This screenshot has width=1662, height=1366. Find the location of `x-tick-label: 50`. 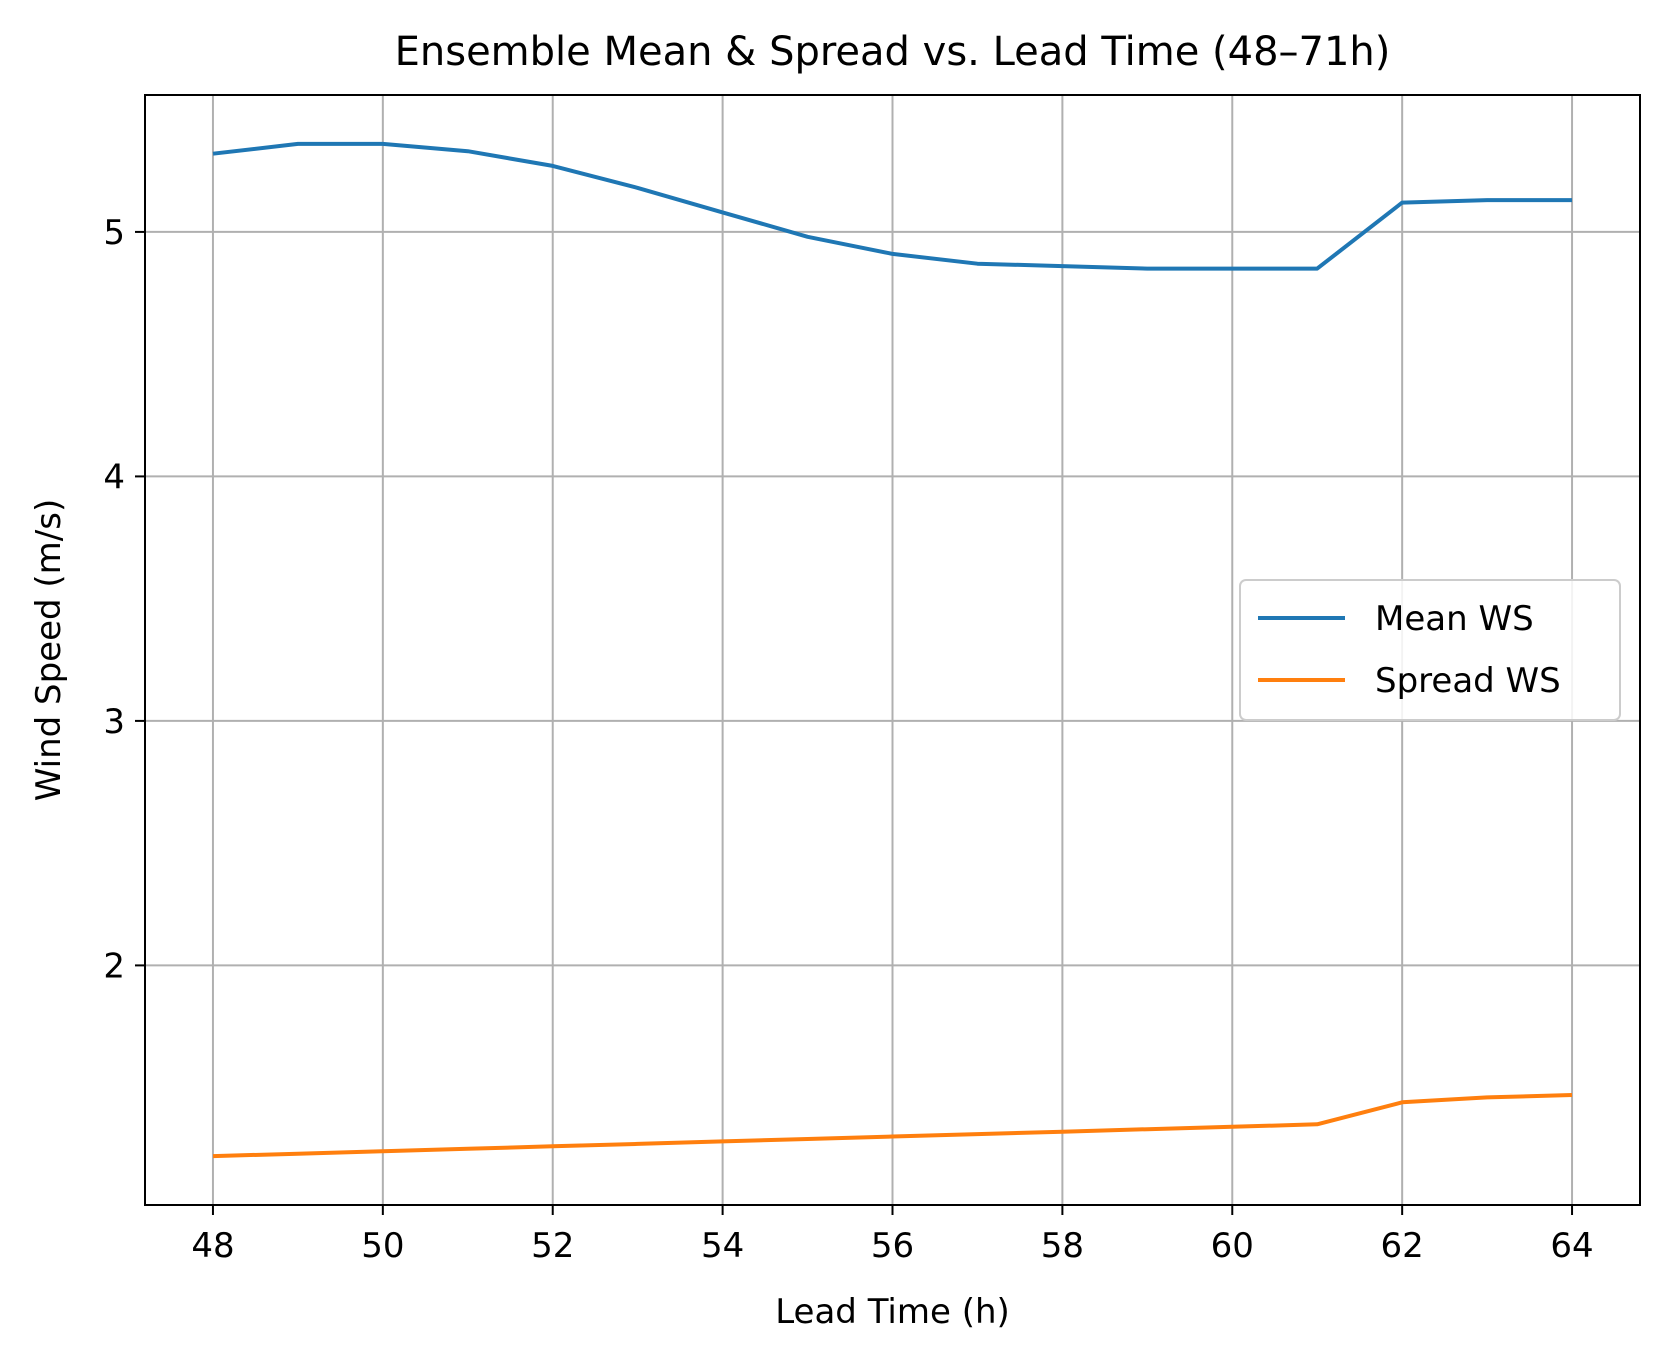

x-tick-label: 50 is located at coordinates (382, 1246).